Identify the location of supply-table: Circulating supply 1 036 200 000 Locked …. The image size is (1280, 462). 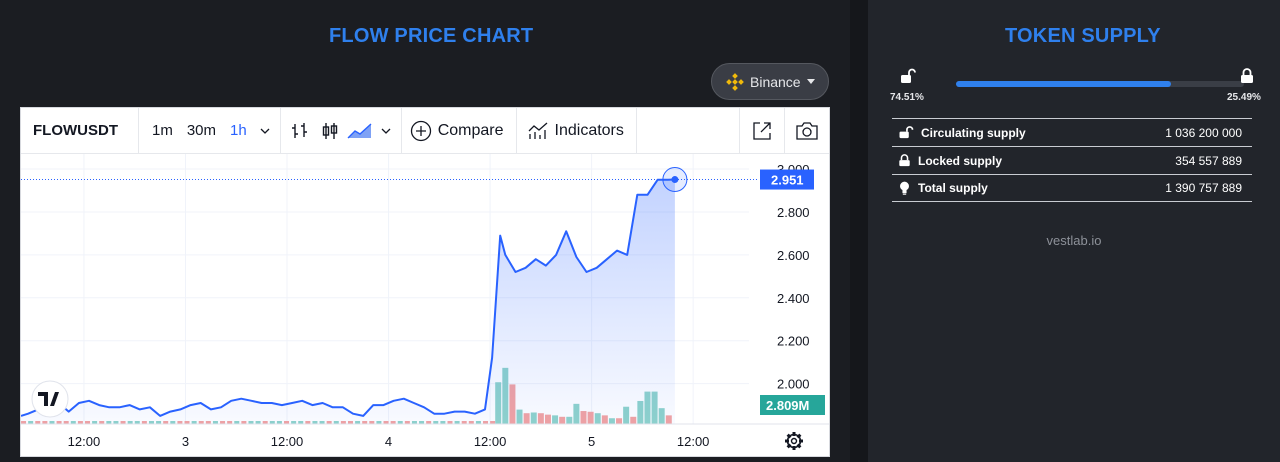
(1072, 160).